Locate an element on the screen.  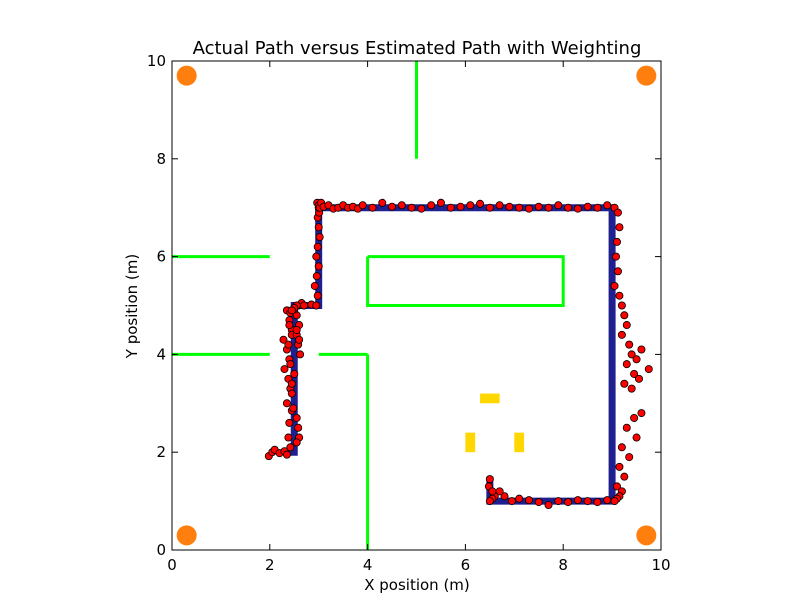
x-tick-label: 0 is located at coordinates (172, 565).